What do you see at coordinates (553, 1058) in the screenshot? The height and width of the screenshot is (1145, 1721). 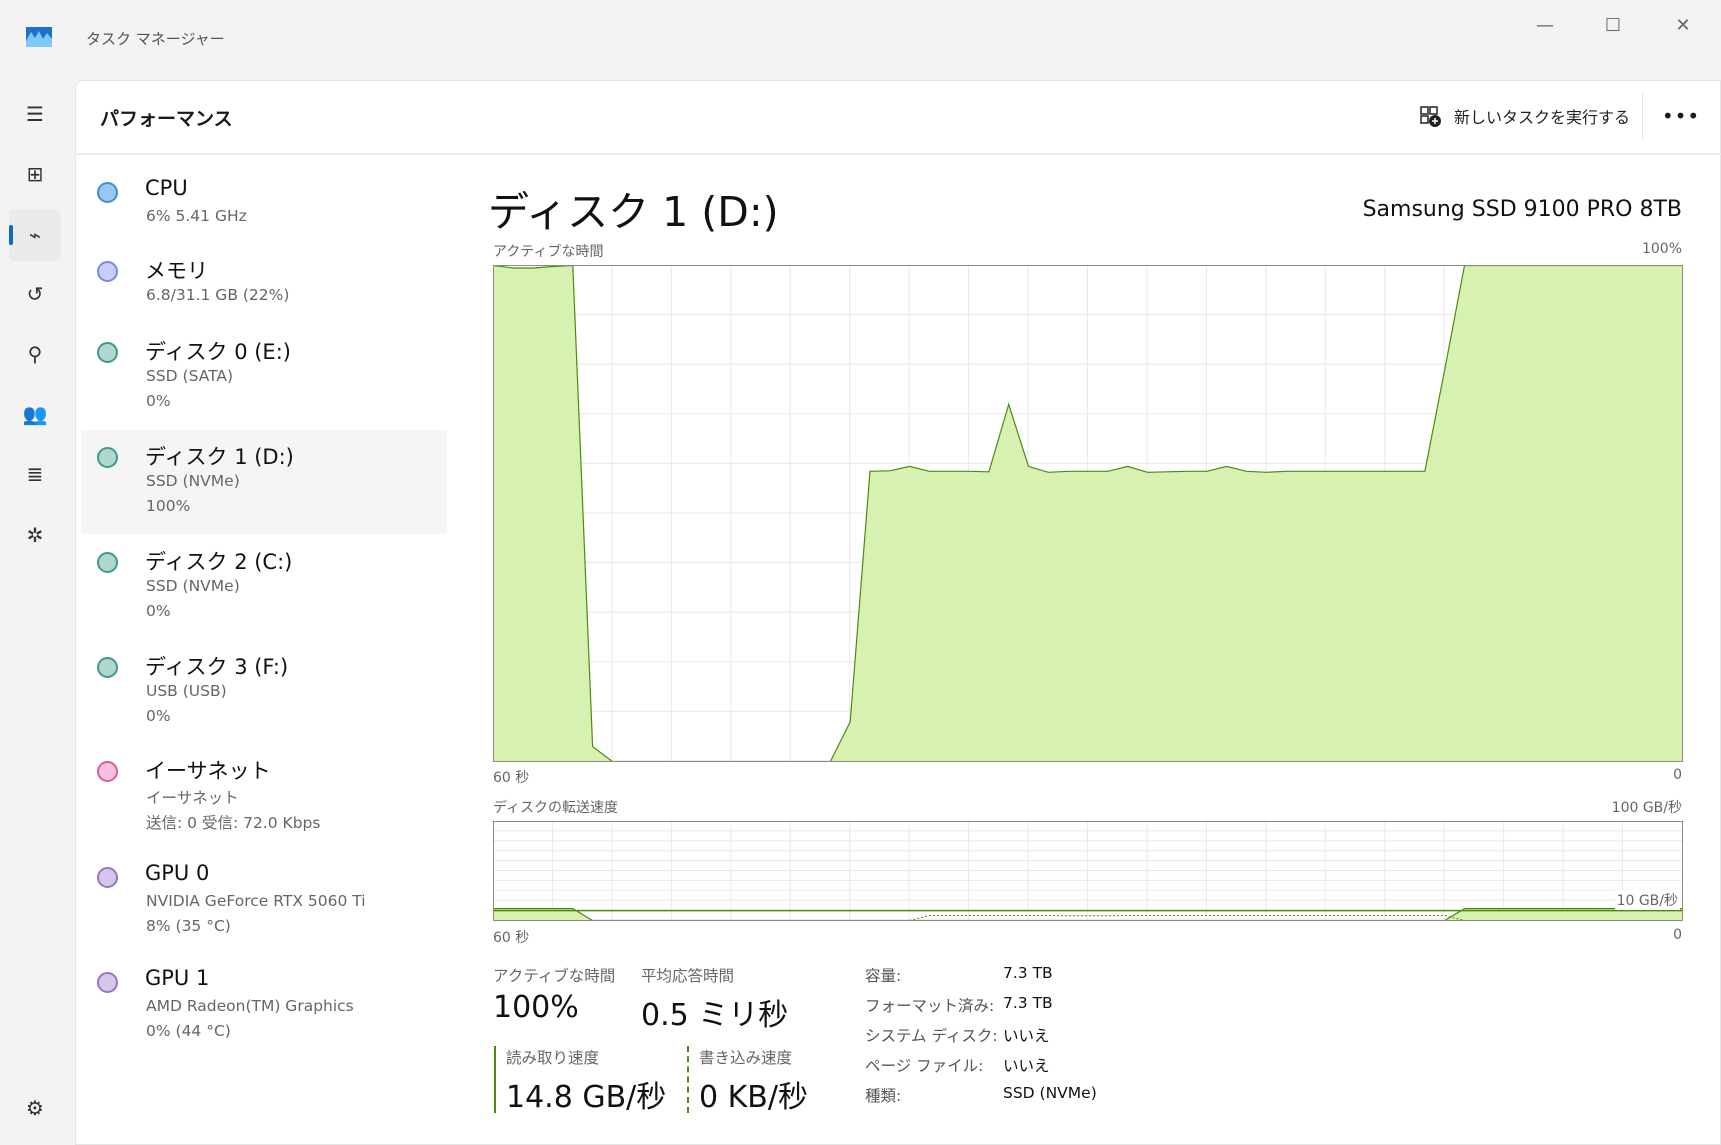 I see `read-speed-label: 読み取り速度` at bounding box center [553, 1058].